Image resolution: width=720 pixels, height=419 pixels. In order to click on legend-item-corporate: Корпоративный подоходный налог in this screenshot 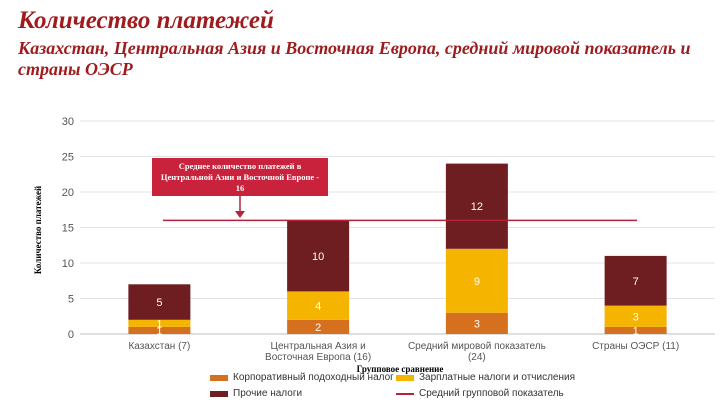, I will do `click(302, 377)`.